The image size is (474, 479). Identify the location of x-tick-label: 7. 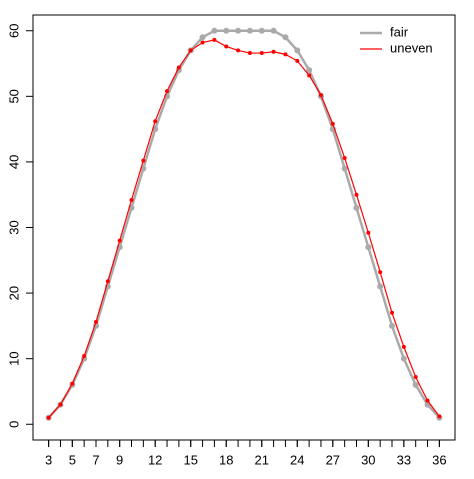
(95, 459).